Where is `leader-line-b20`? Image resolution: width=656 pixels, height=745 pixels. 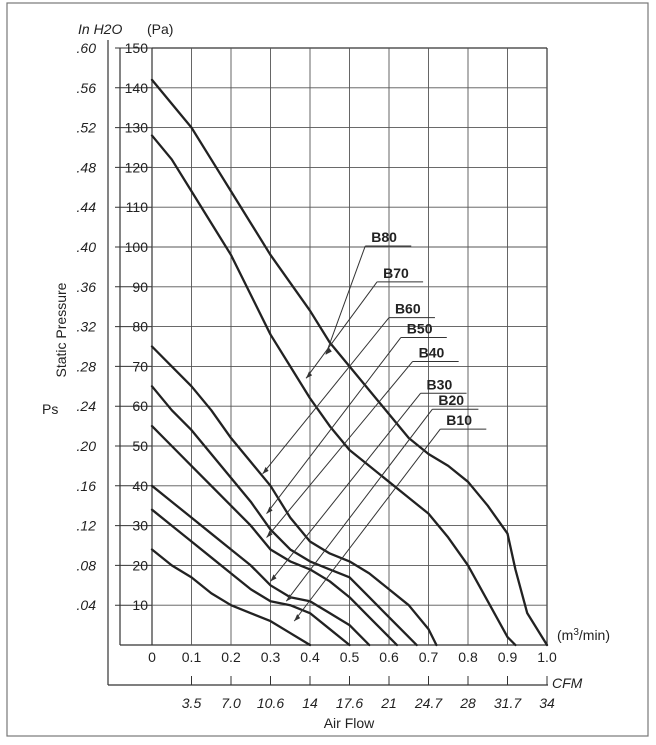
leader-line-b20 is located at coordinates (359, 505).